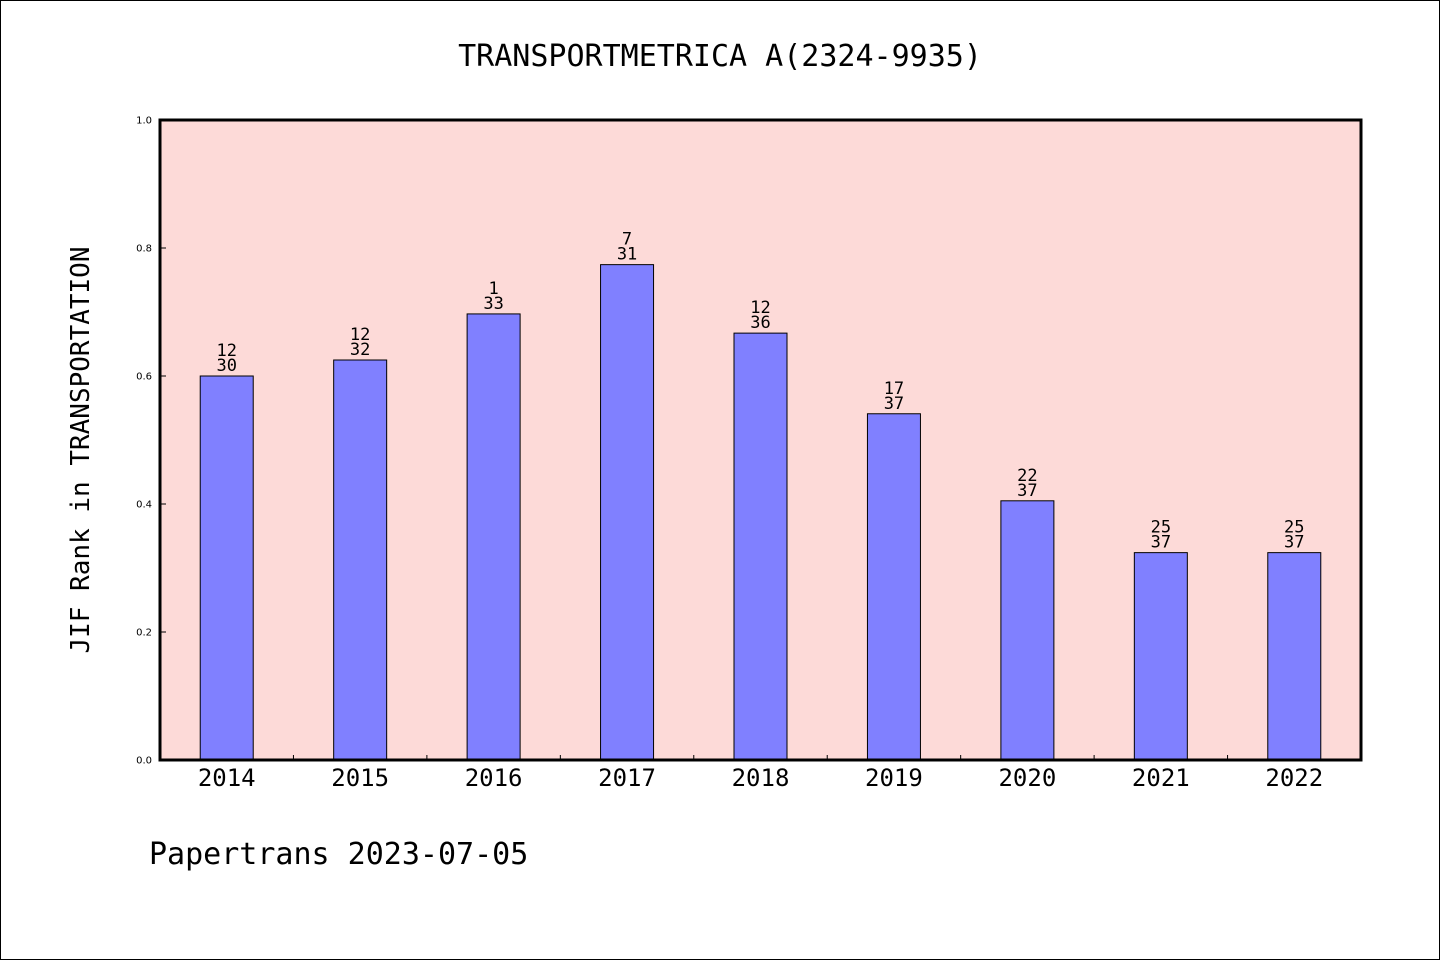  I want to click on bar-2014, so click(226, 568).